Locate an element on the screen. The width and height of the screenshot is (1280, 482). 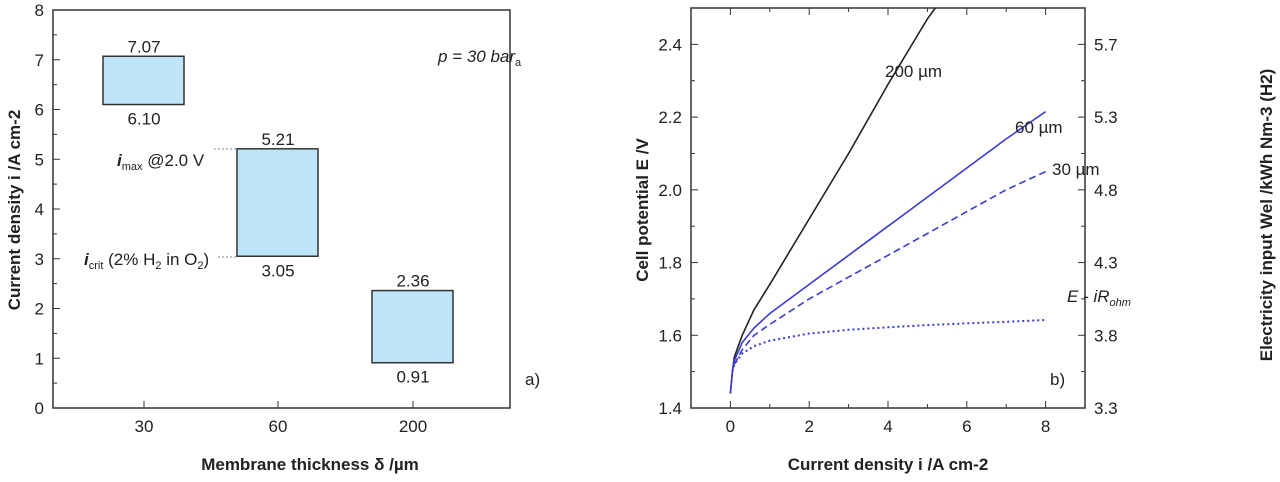
y-tick-label-a: 4 is located at coordinates (39, 209).